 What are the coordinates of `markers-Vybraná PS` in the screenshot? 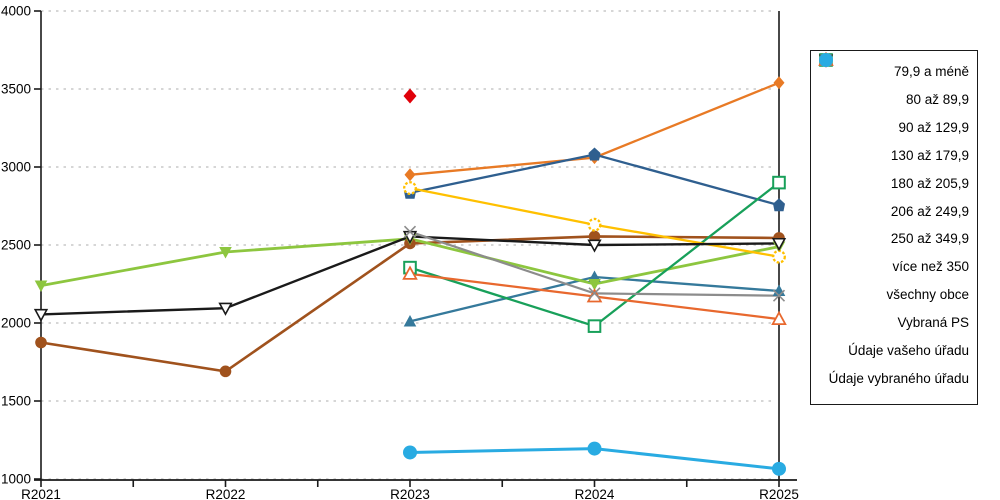 It's located at (594, 263).